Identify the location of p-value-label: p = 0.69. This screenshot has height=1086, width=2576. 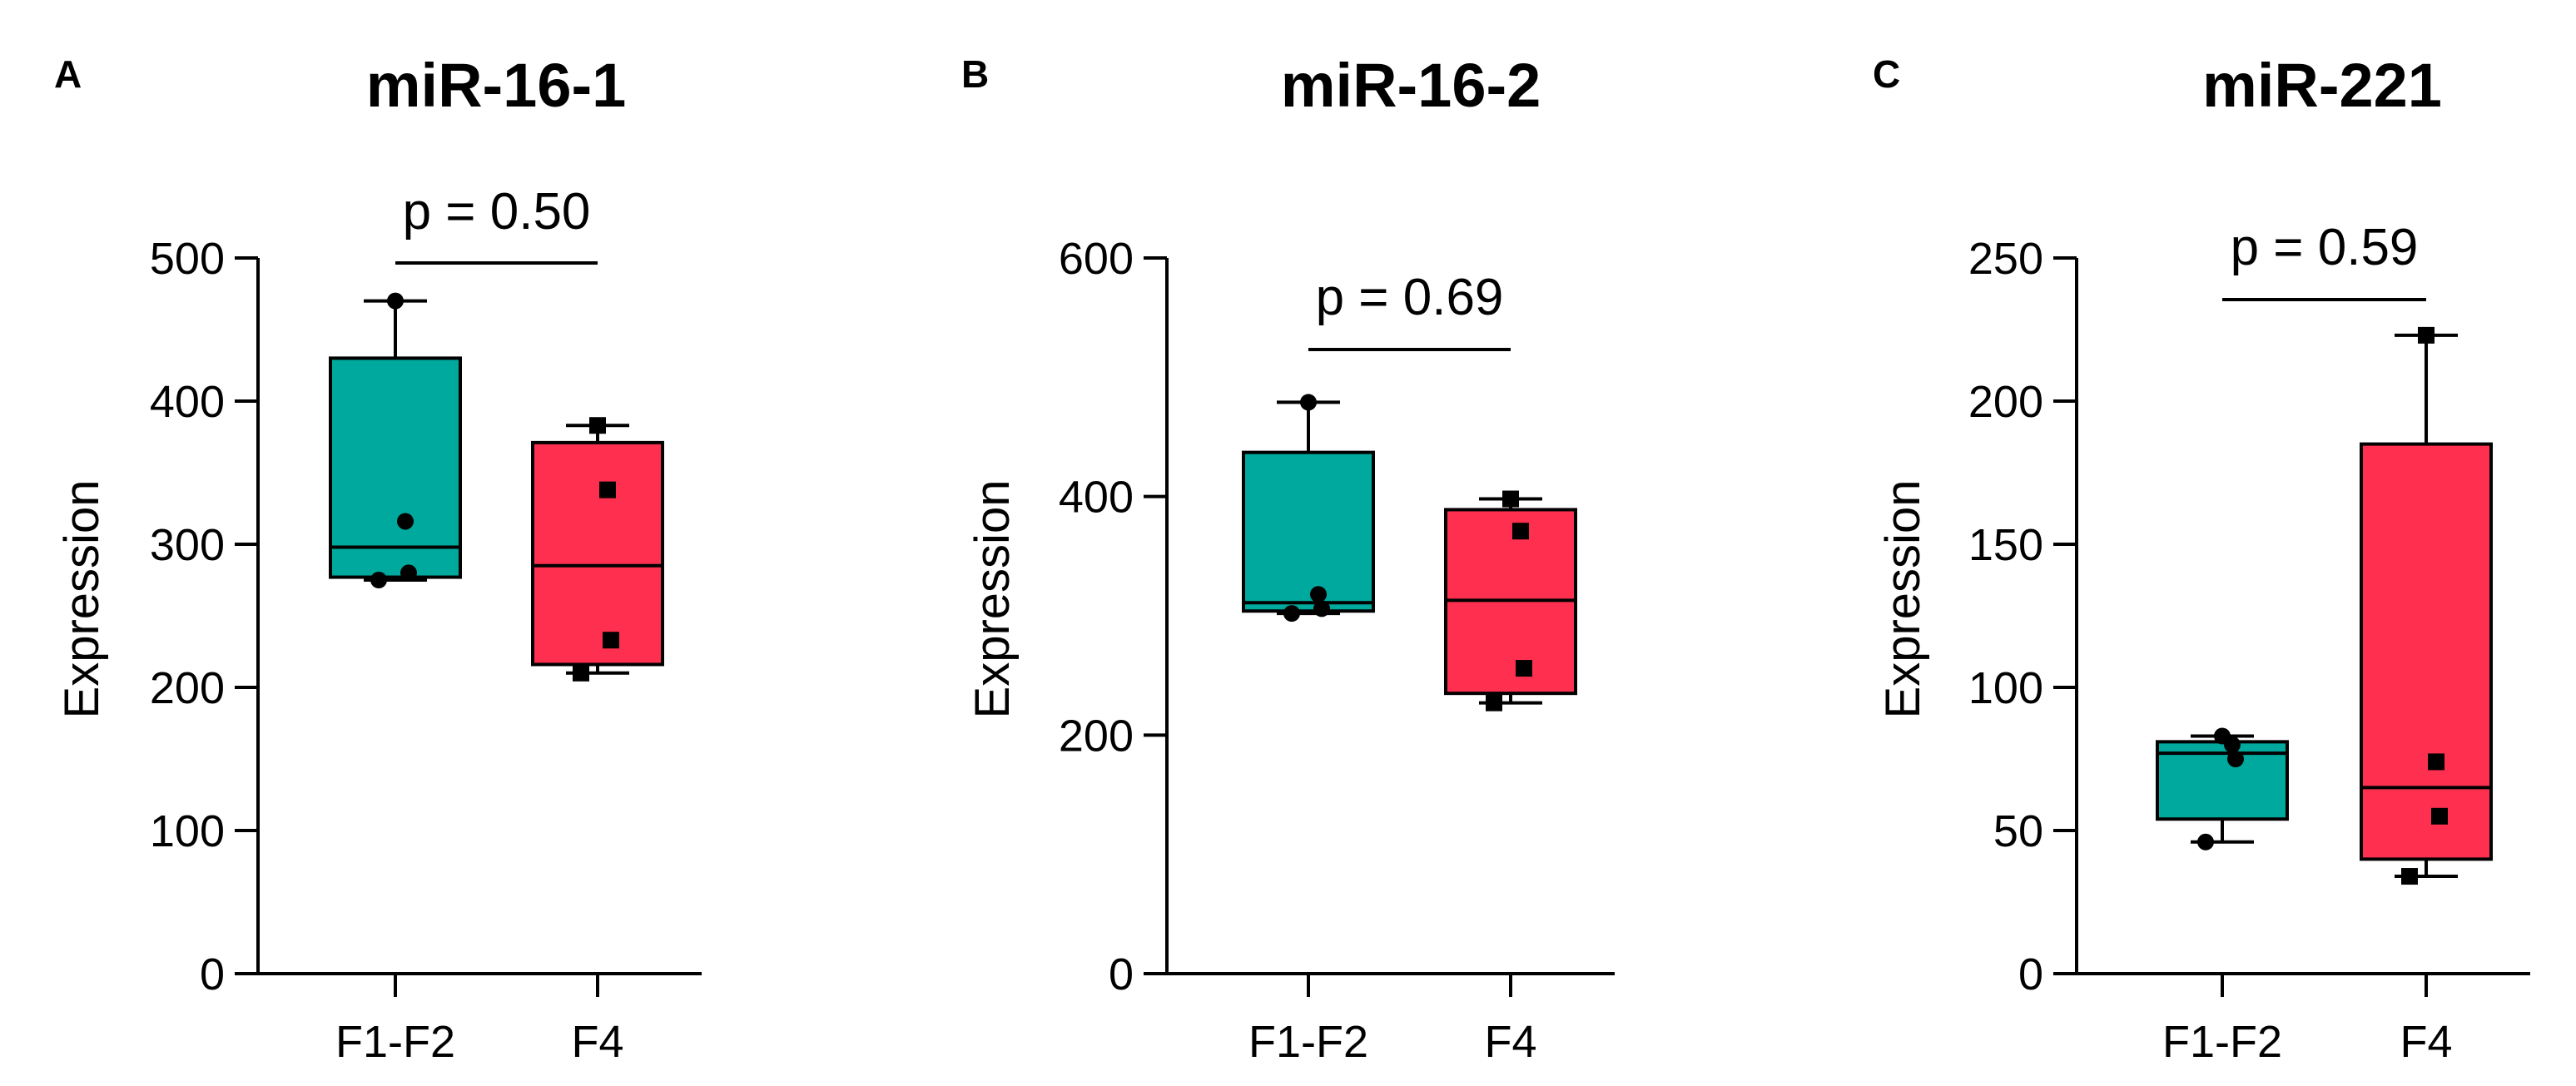
(1410, 297).